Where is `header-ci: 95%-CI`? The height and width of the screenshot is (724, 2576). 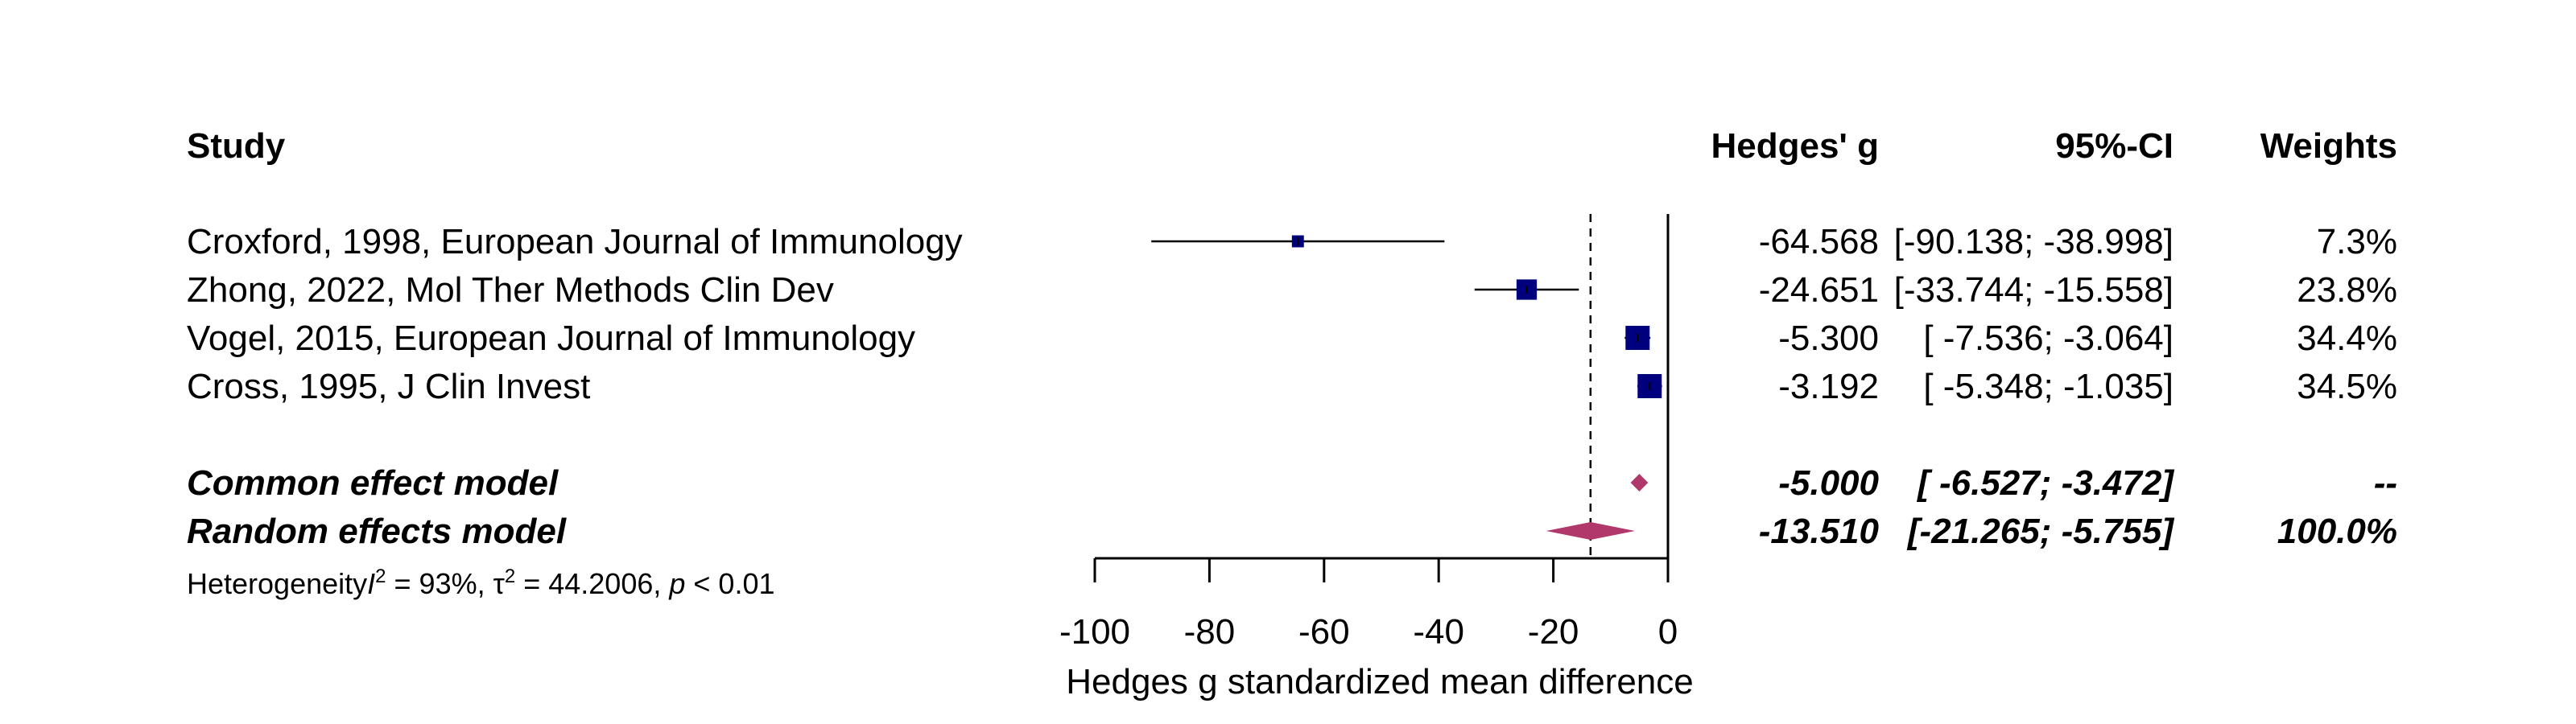 header-ci: 95%-CI is located at coordinates (2114, 146).